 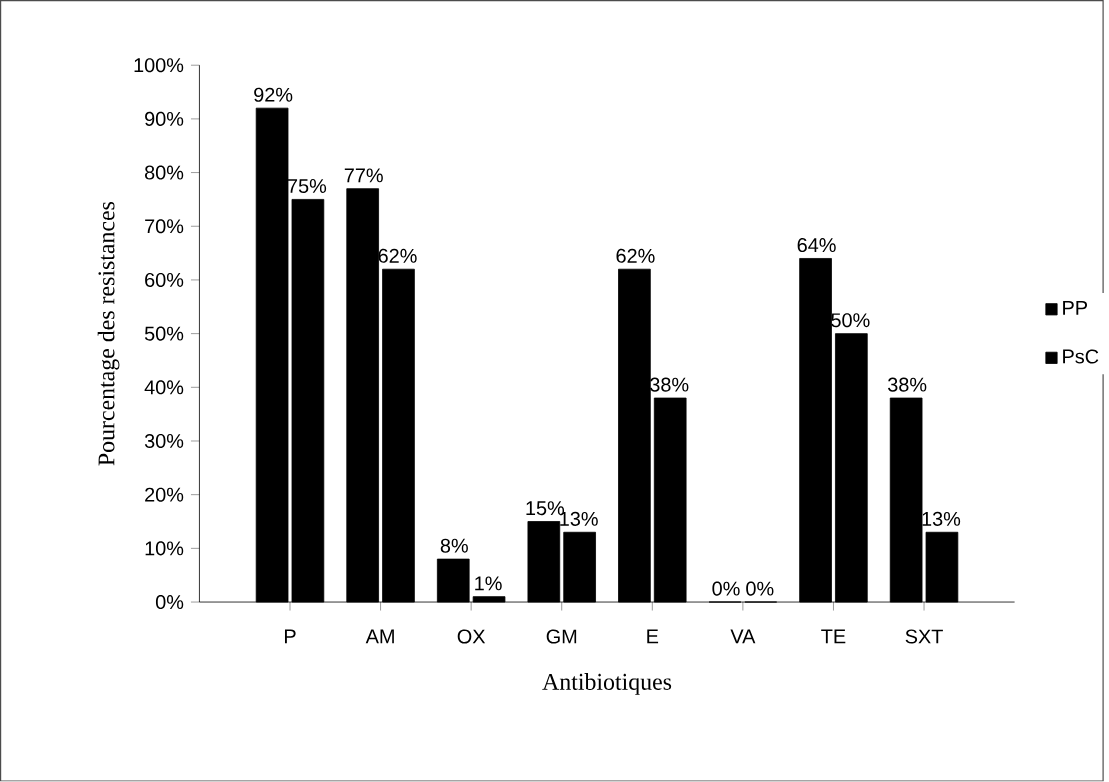 I want to click on x-axis-title: Antibiotiques, so click(x=607, y=684).